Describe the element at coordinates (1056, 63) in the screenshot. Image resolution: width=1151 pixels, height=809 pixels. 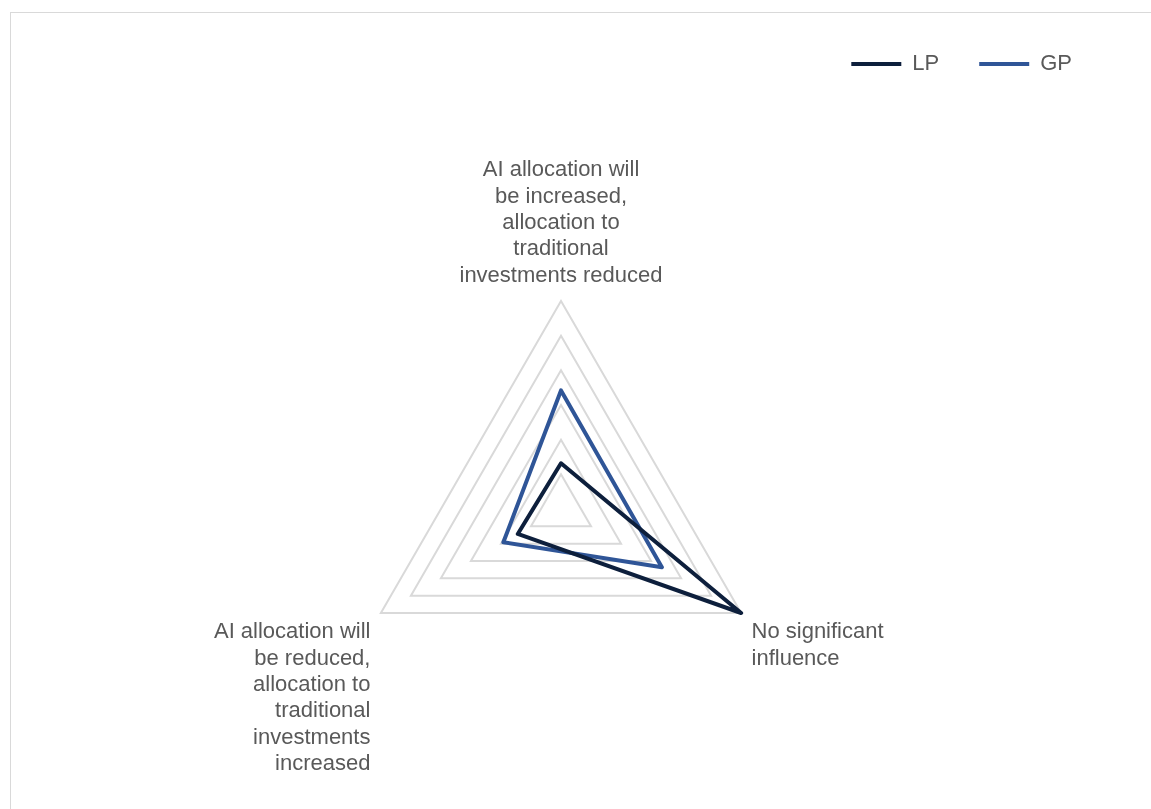
I see `legend-label: GP` at that location.